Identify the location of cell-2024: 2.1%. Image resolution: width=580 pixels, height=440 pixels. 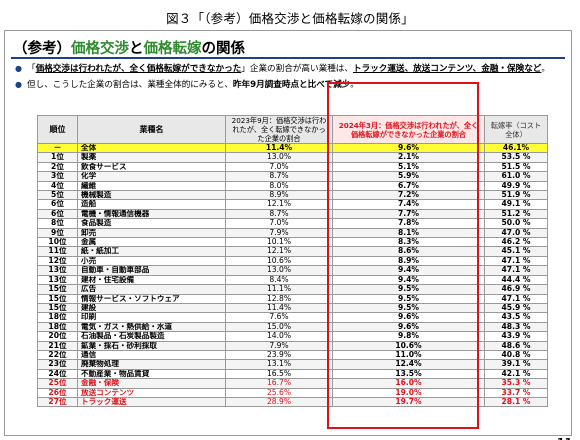
(408, 157).